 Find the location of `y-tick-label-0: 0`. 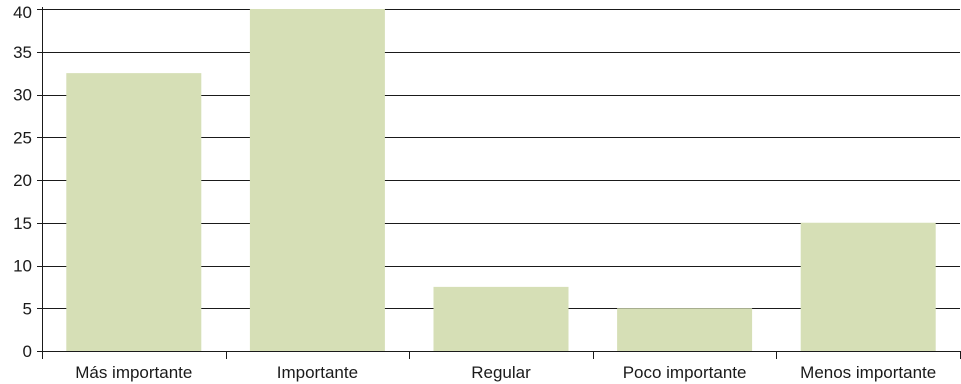

y-tick-label-0: 0 is located at coordinates (27, 351).